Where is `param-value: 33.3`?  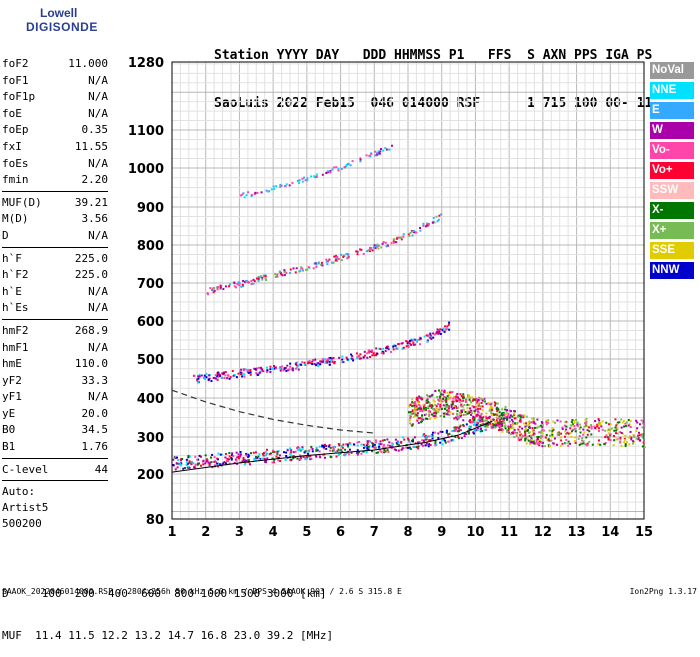
param-value: 33.3 is located at coordinates (95, 380).